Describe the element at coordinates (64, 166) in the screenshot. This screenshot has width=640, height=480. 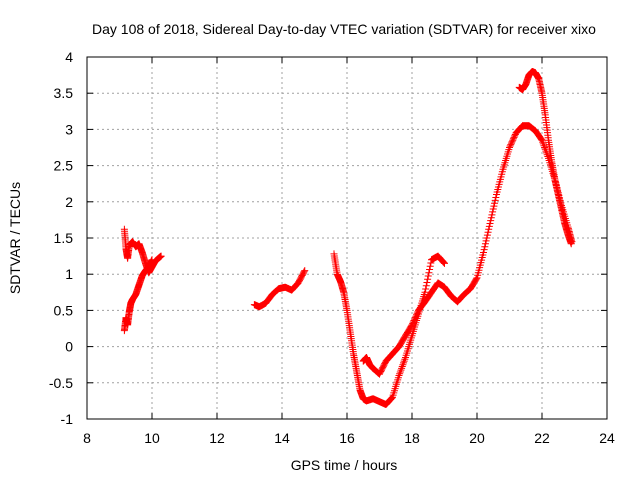
I see `y-tick-label: 2.5` at that location.